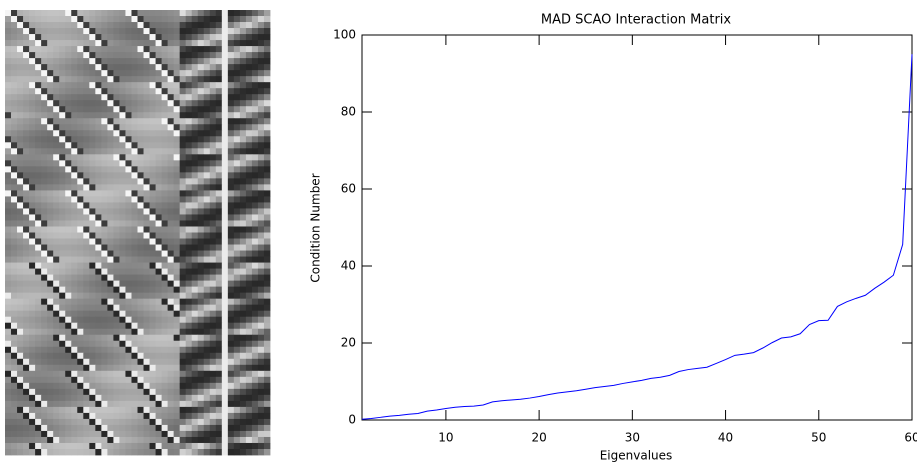  Describe the element at coordinates (348, 189) in the screenshot. I see `y-tick-label: 60` at that location.